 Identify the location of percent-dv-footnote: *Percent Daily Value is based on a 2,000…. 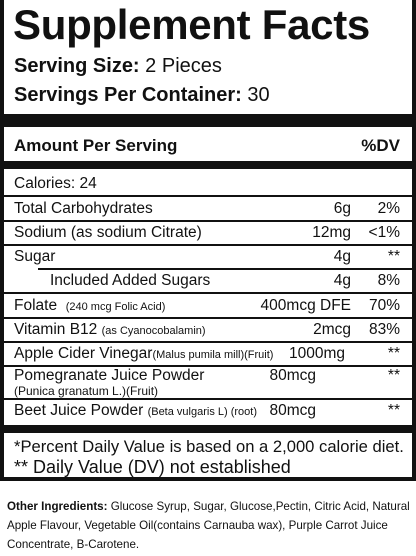
(209, 446).